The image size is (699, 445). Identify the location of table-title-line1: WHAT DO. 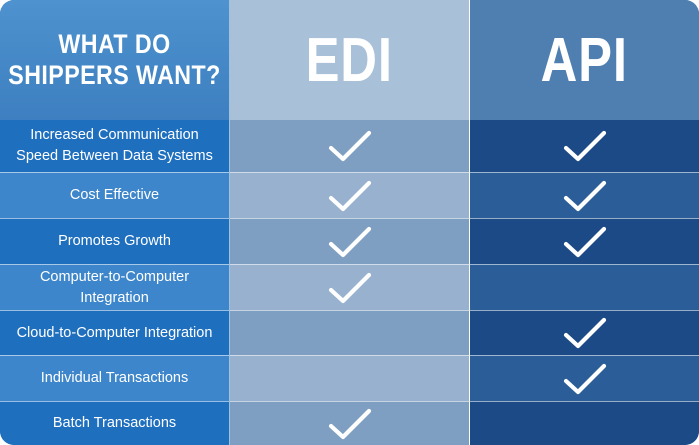
(114, 44).